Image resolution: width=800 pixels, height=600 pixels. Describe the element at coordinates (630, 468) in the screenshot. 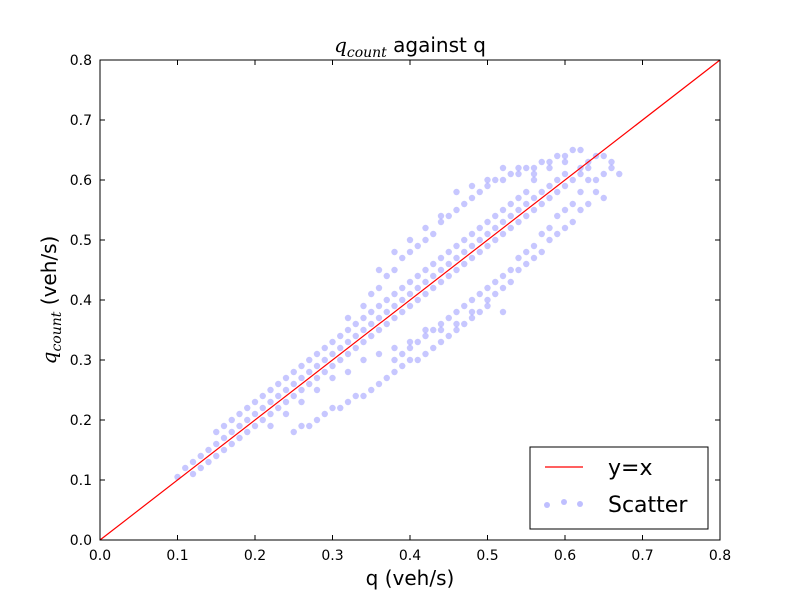

I see `legend-entry-line: y=x` at that location.